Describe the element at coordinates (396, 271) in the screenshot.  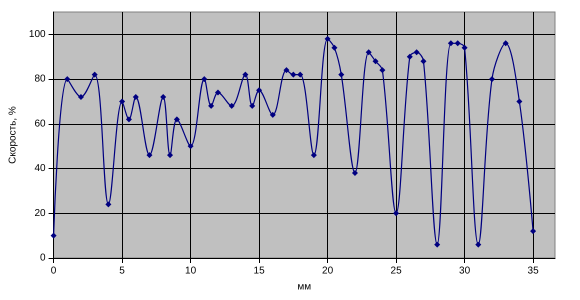
I see `x-tick-label: 25` at that location.